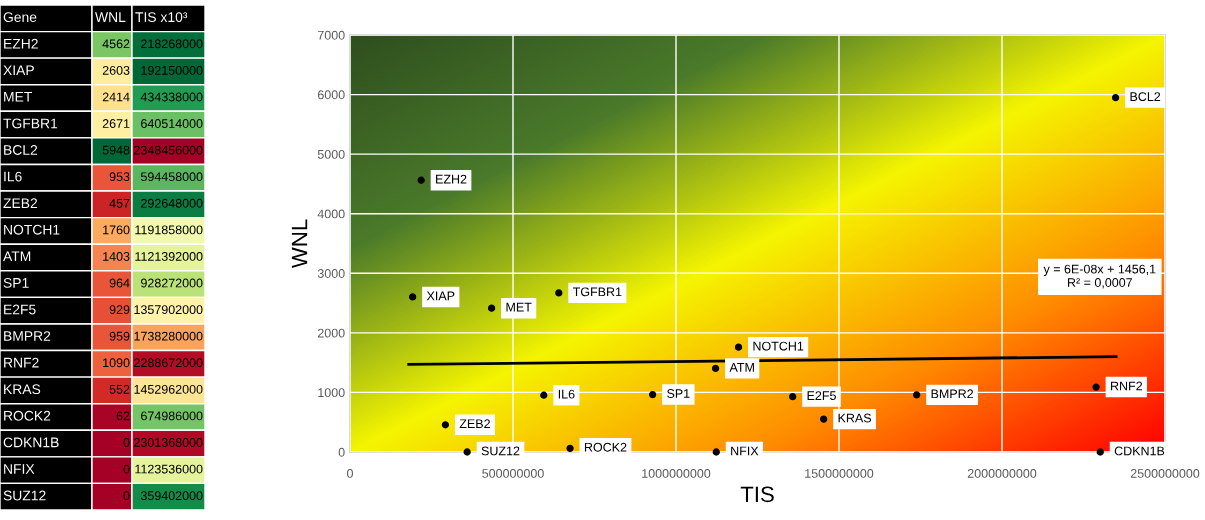  I want to click on y-tick-label: SP1, so click(16, 282).